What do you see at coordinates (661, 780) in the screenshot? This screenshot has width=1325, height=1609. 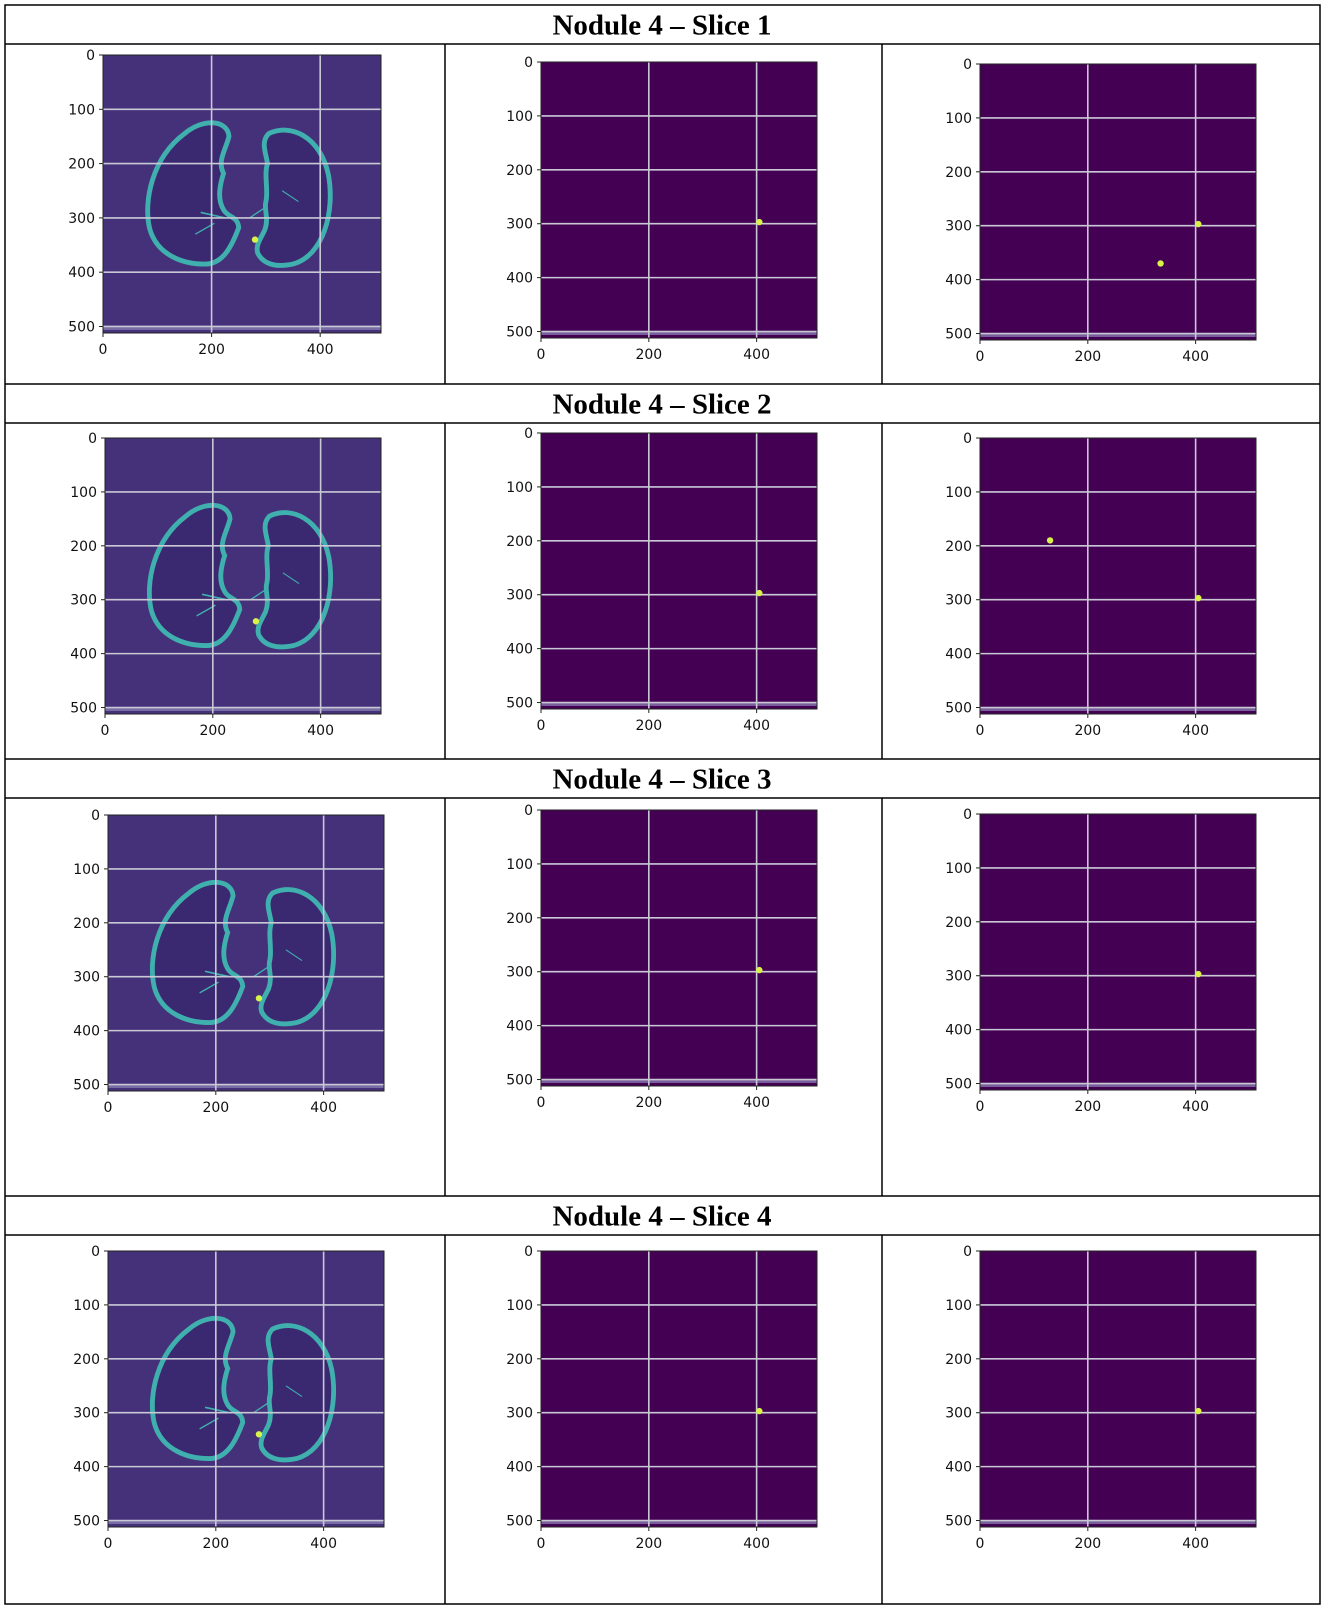 I see `row-title: Nodule 4 – Slice 3` at bounding box center [661, 780].